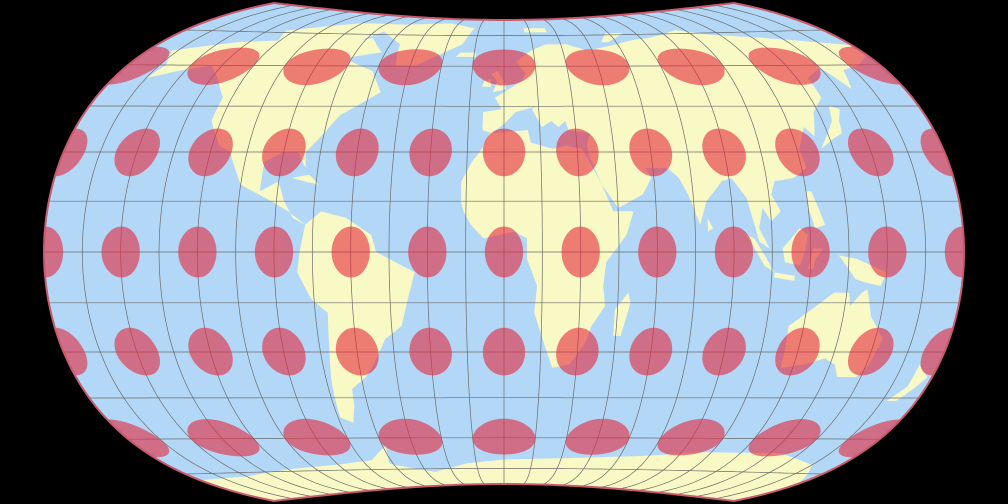  I want to click on land-svalbard, so click(535, 30).